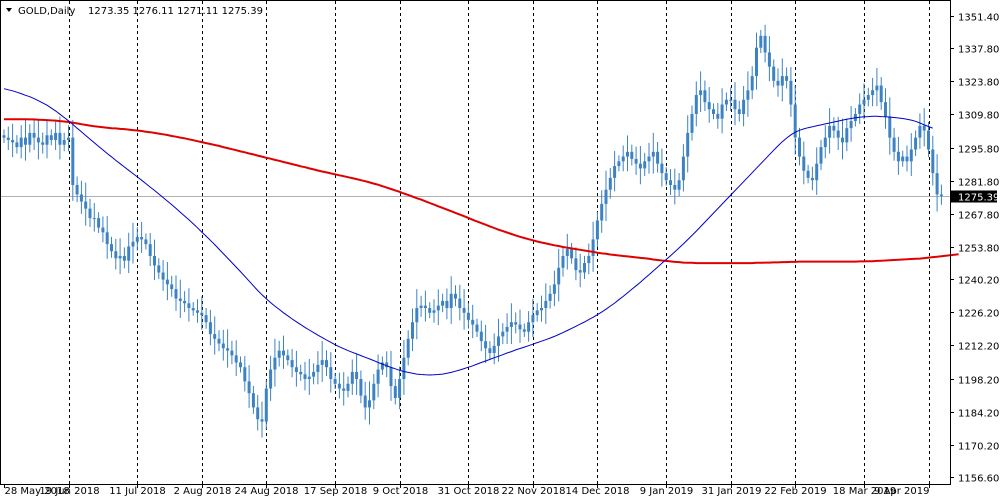  Describe the element at coordinates (978, 381) in the screenshot. I see `y-tick-label: 1198.20` at that location.